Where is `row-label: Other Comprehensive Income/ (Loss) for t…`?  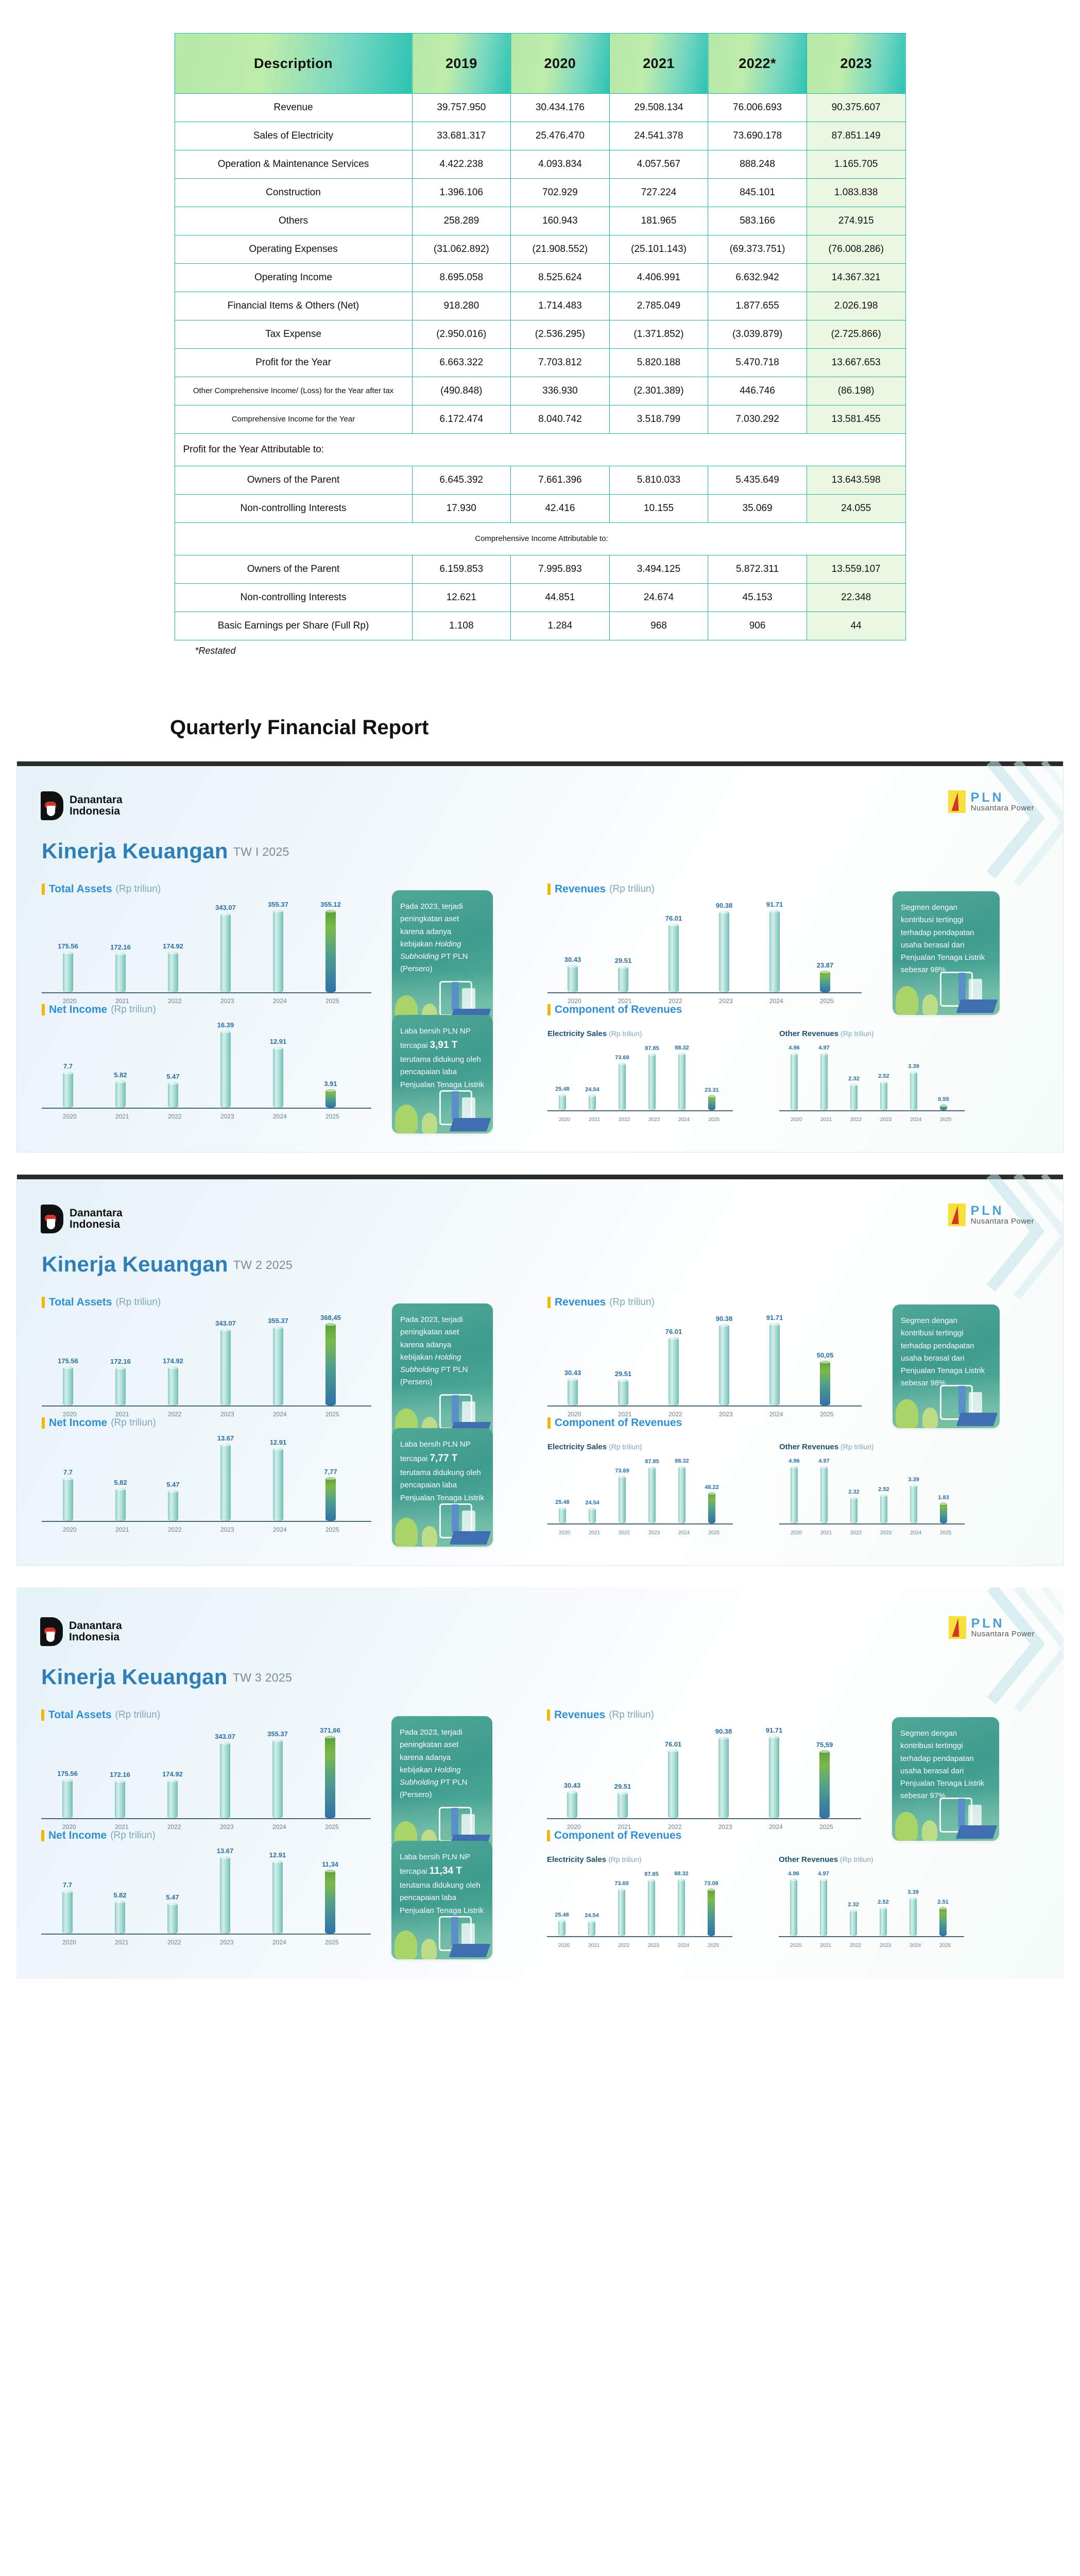
row-label: Other Comprehensive Income/ (Loss) for t… is located at coordinates (293, 391).